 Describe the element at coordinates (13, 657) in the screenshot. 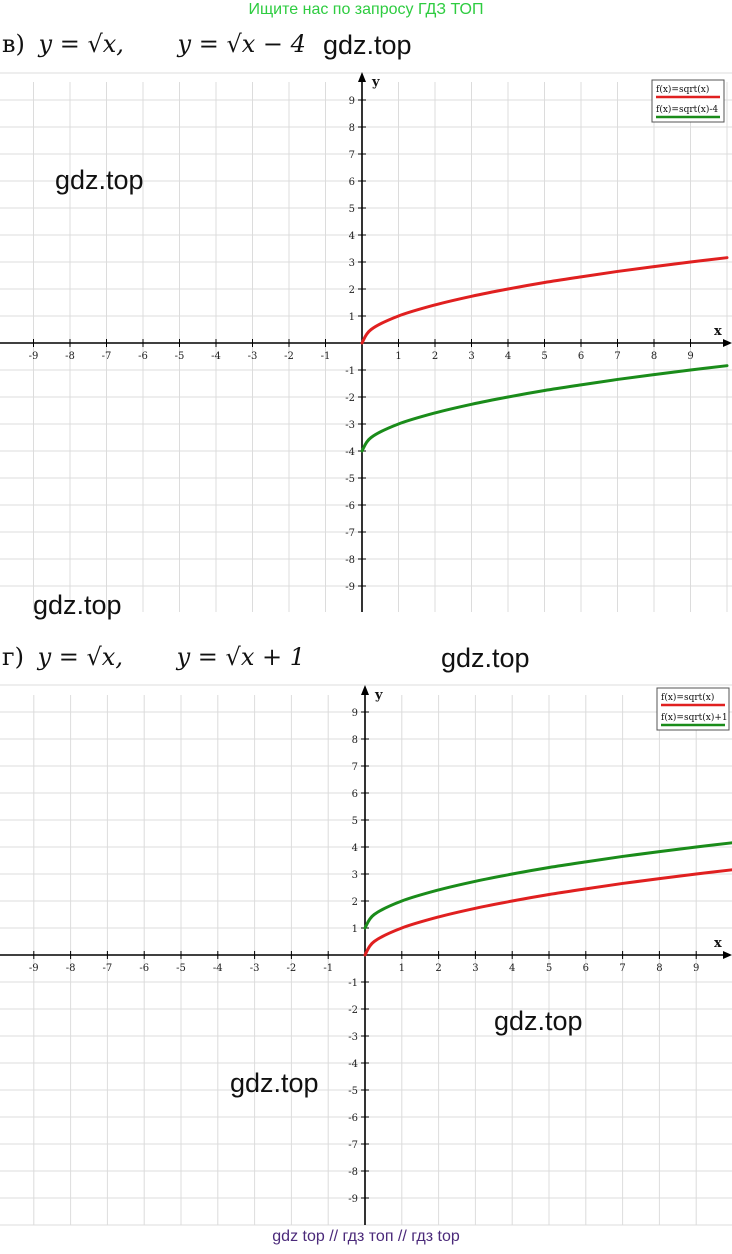

I see `section-letter: г)` at that location.